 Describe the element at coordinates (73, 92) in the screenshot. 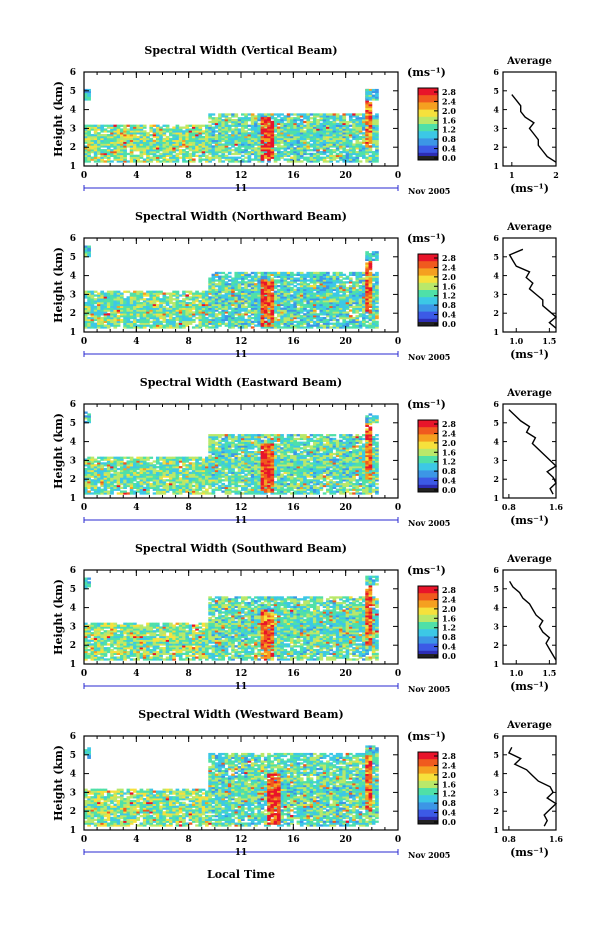

I see `y-tick-label: 5` at that location.